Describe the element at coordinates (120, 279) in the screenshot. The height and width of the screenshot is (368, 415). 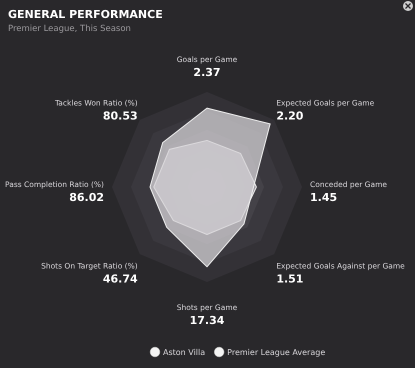
I see `text: 46.74` at that location.